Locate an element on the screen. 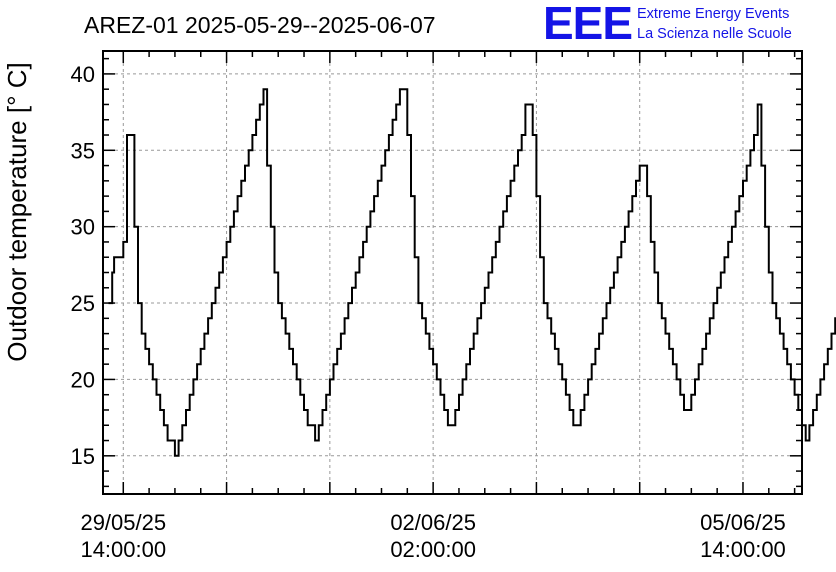  y-tick-label: 20 is located at coordinates (83, 379).